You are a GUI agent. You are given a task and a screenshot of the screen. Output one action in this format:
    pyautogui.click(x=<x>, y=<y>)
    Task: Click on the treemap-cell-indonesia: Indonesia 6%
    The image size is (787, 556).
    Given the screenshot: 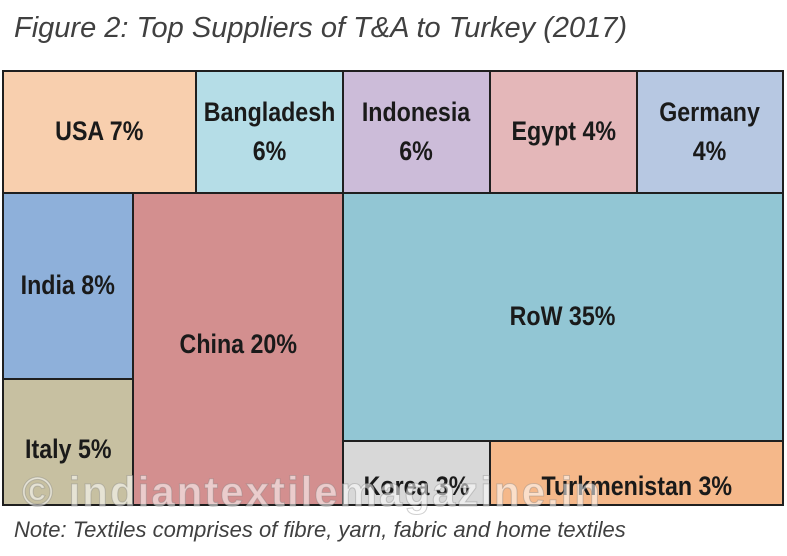 What is the action you would take?
    pyautogui.click(x=416, y=132)
    